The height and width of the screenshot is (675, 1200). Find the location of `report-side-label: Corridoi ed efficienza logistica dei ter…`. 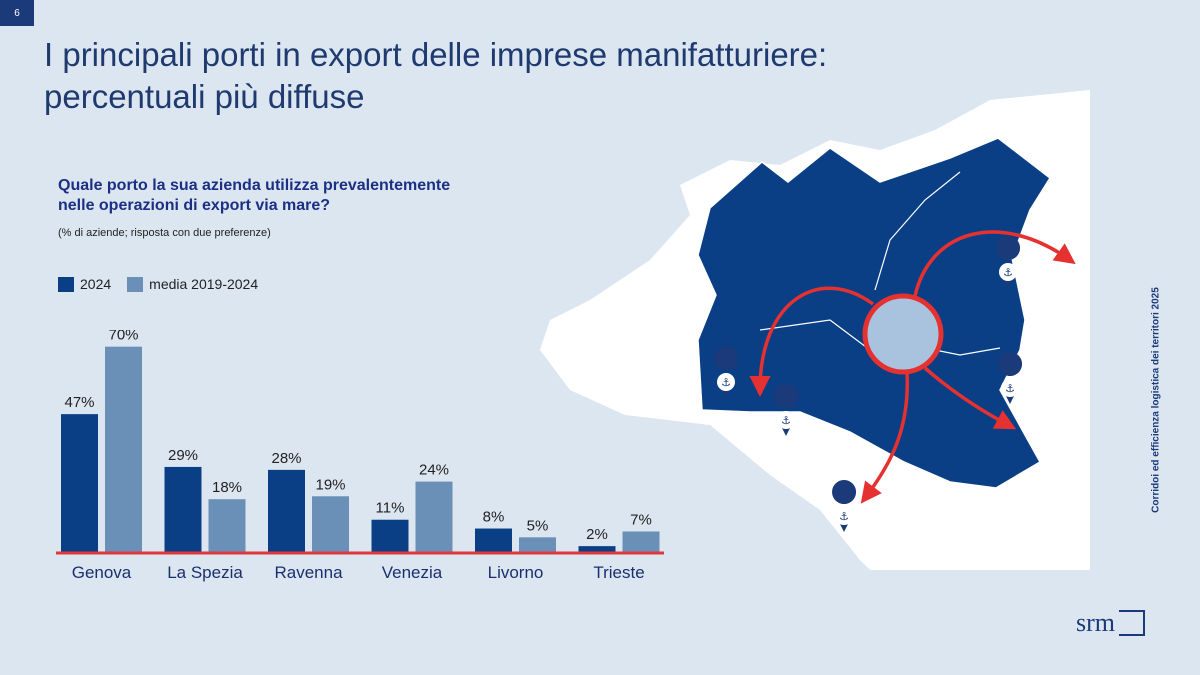

report-side-label: Corridoi ed efficienza logistica dei ter… is located at coordinates (1156, 400).